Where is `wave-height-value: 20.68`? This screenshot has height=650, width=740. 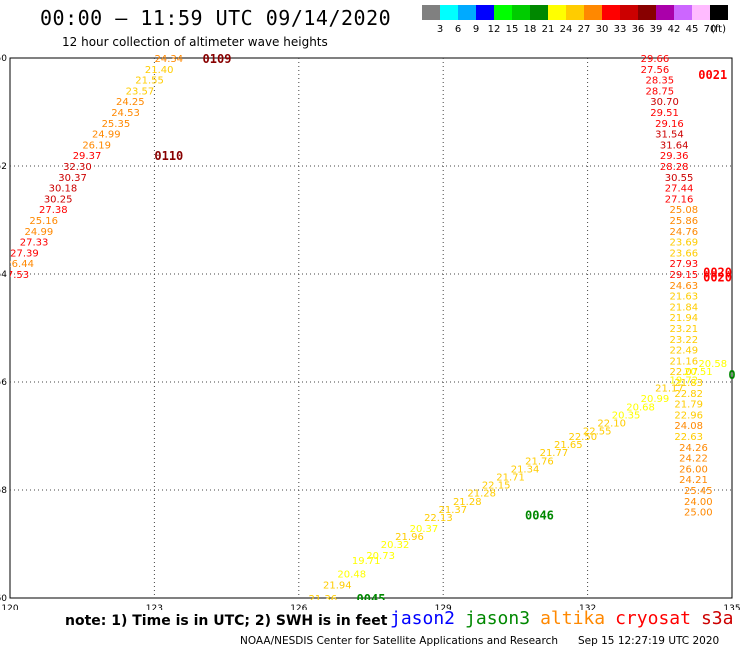 wave-height-value: 20.68 is located at coordinates (640, 407).